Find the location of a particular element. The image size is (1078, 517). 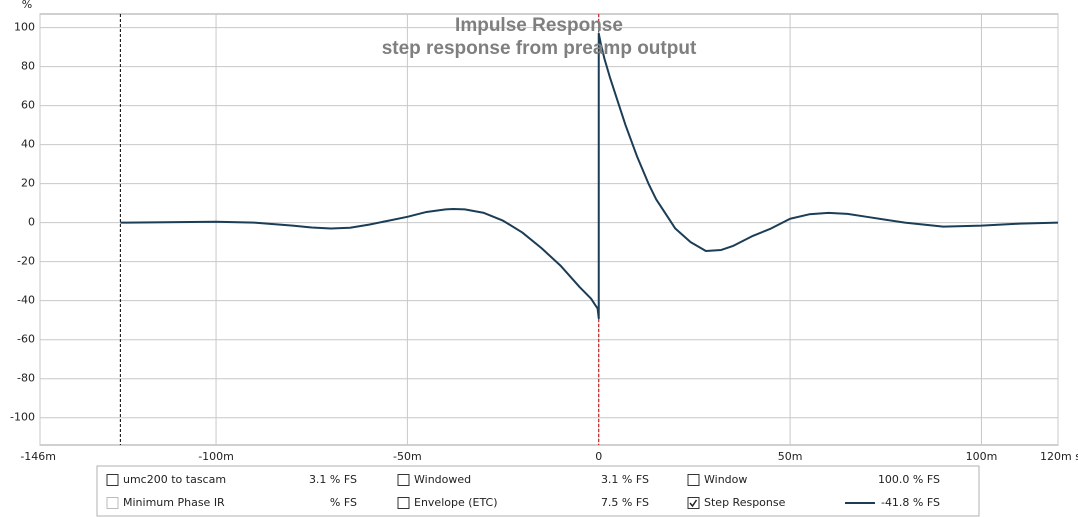

legend-value: % FS is located at coordinates (343, 502).